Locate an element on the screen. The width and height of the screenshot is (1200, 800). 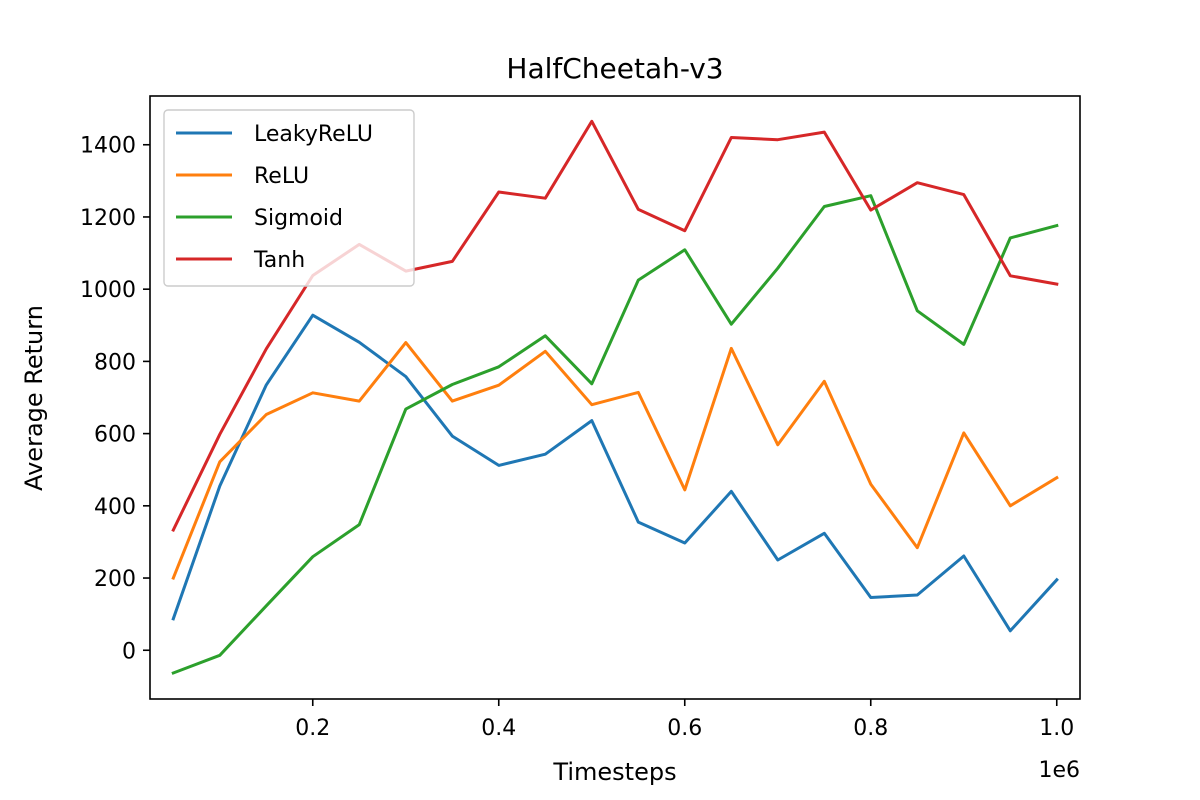
y-tick-label: 200 is located at coordinates (115, 579).